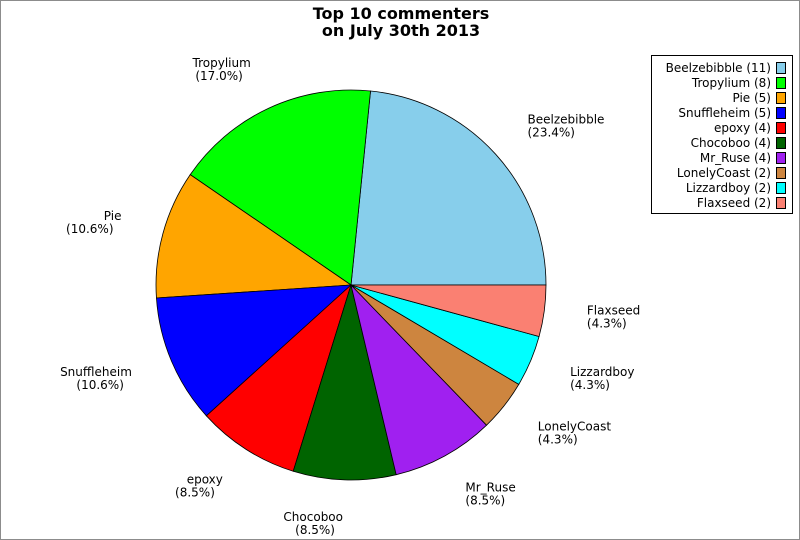 This screenshot has width=800, height=540. Describe the element at coordinates (221, 63) in the screenshot. I see `slice-name: Tropylium` at that location.